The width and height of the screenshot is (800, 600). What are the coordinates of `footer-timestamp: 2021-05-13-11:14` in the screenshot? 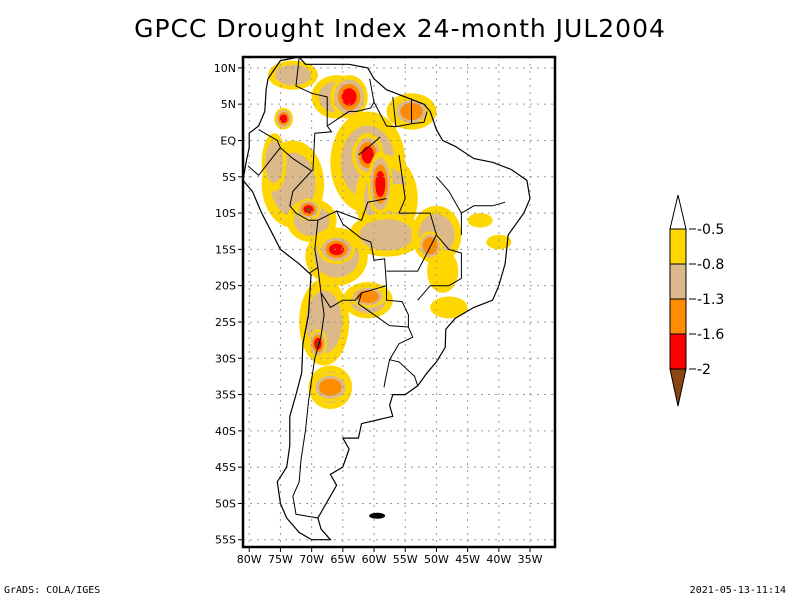 It's located at (737, 590).